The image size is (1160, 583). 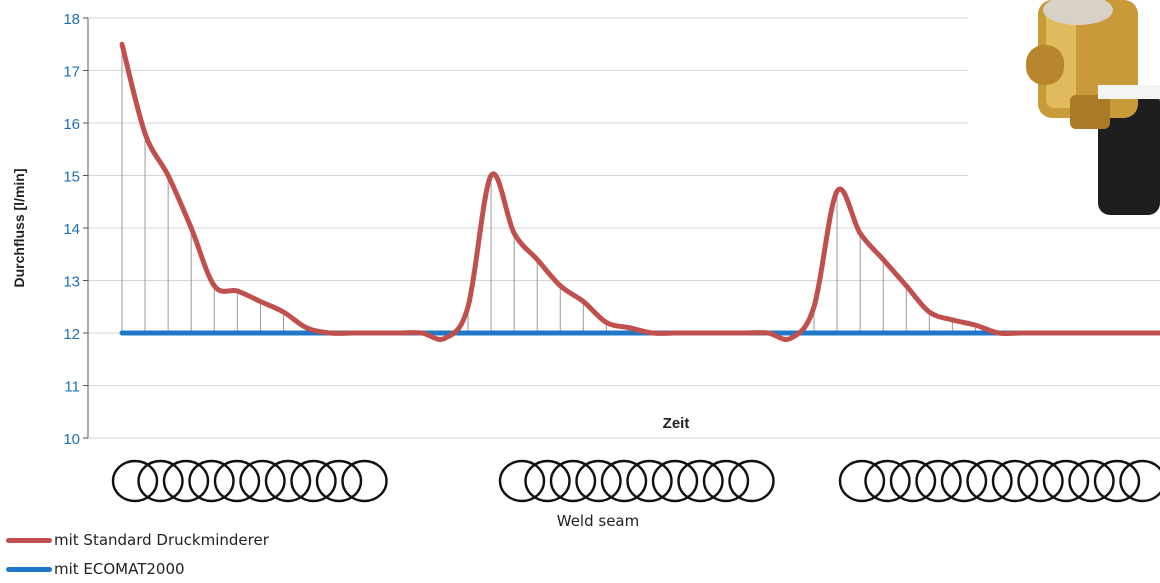 I want to click on legend-item-standard: mit Standard Druckminderer, so click(x=137, y=540).